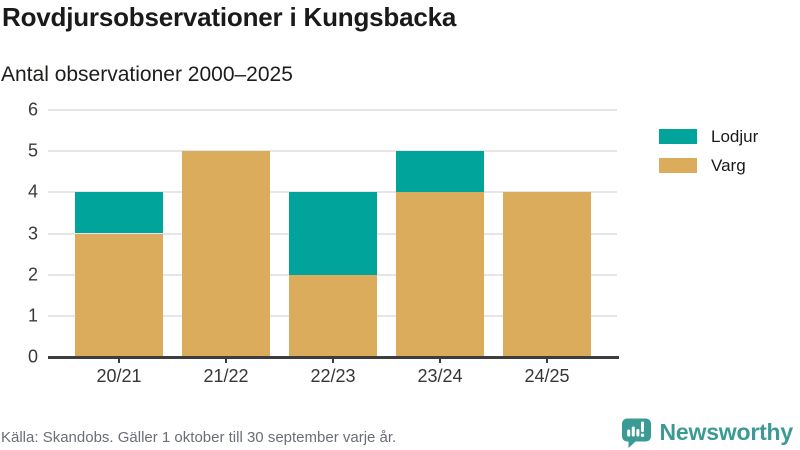 The width and height of the screenshot is (800, 450). Describe the element at coordinates (708, 165) in the screenshot. I see `legend-item-varg: Varg` at that location.